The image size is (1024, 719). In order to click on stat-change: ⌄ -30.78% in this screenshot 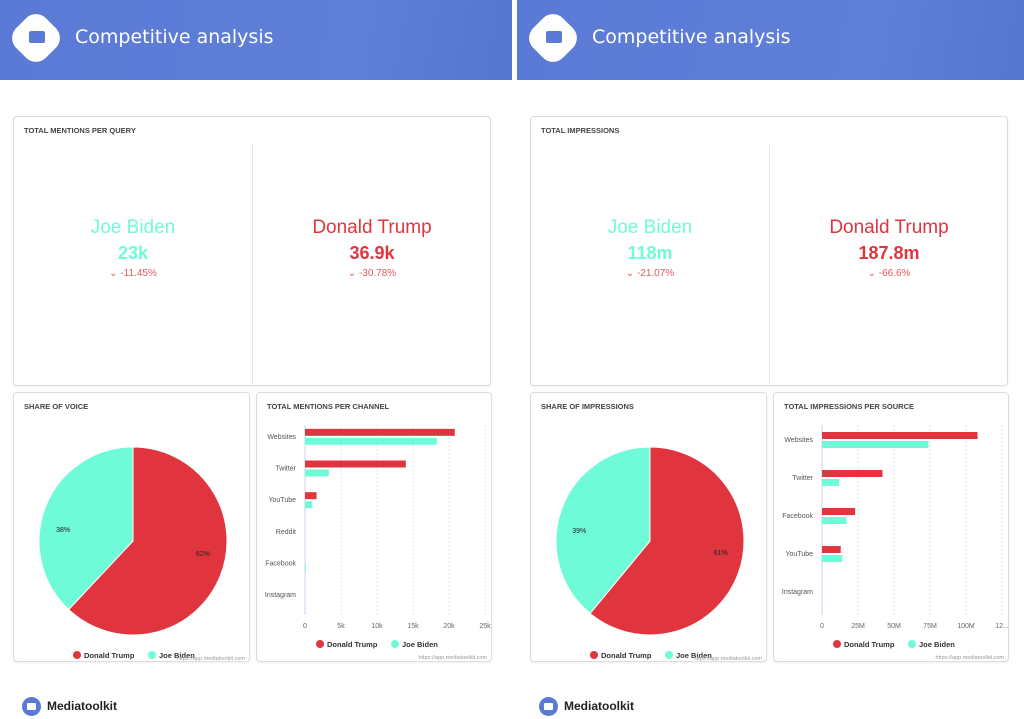, I will do `click(372, 273)`.